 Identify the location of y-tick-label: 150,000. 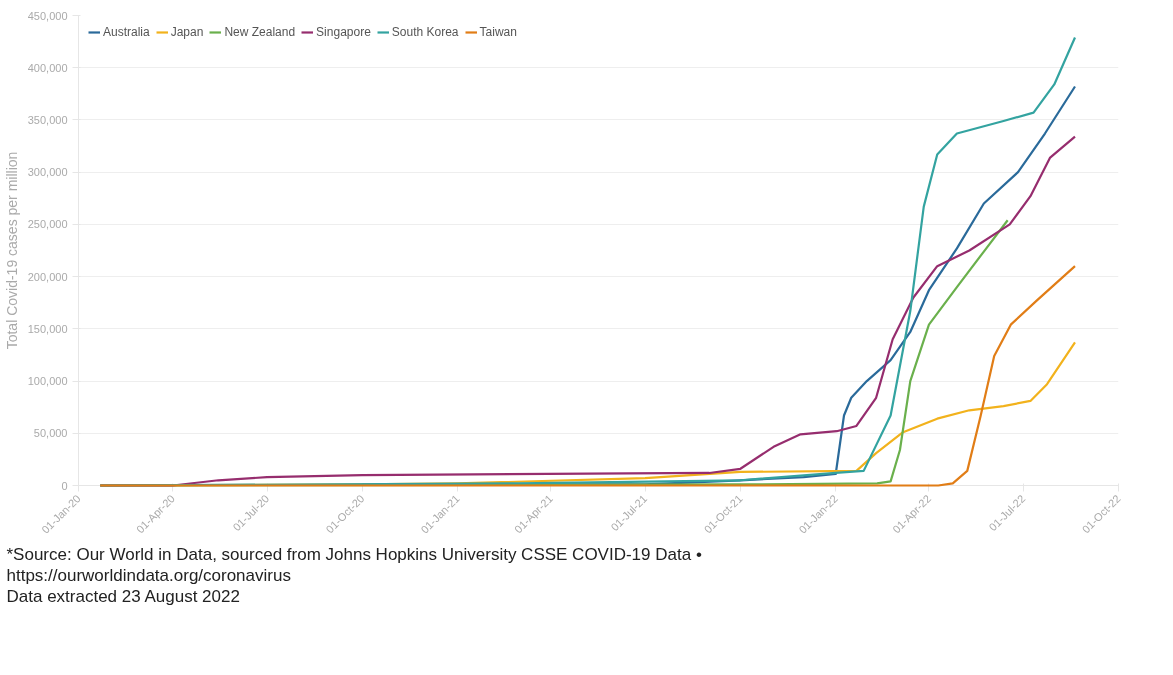
(47, 328).